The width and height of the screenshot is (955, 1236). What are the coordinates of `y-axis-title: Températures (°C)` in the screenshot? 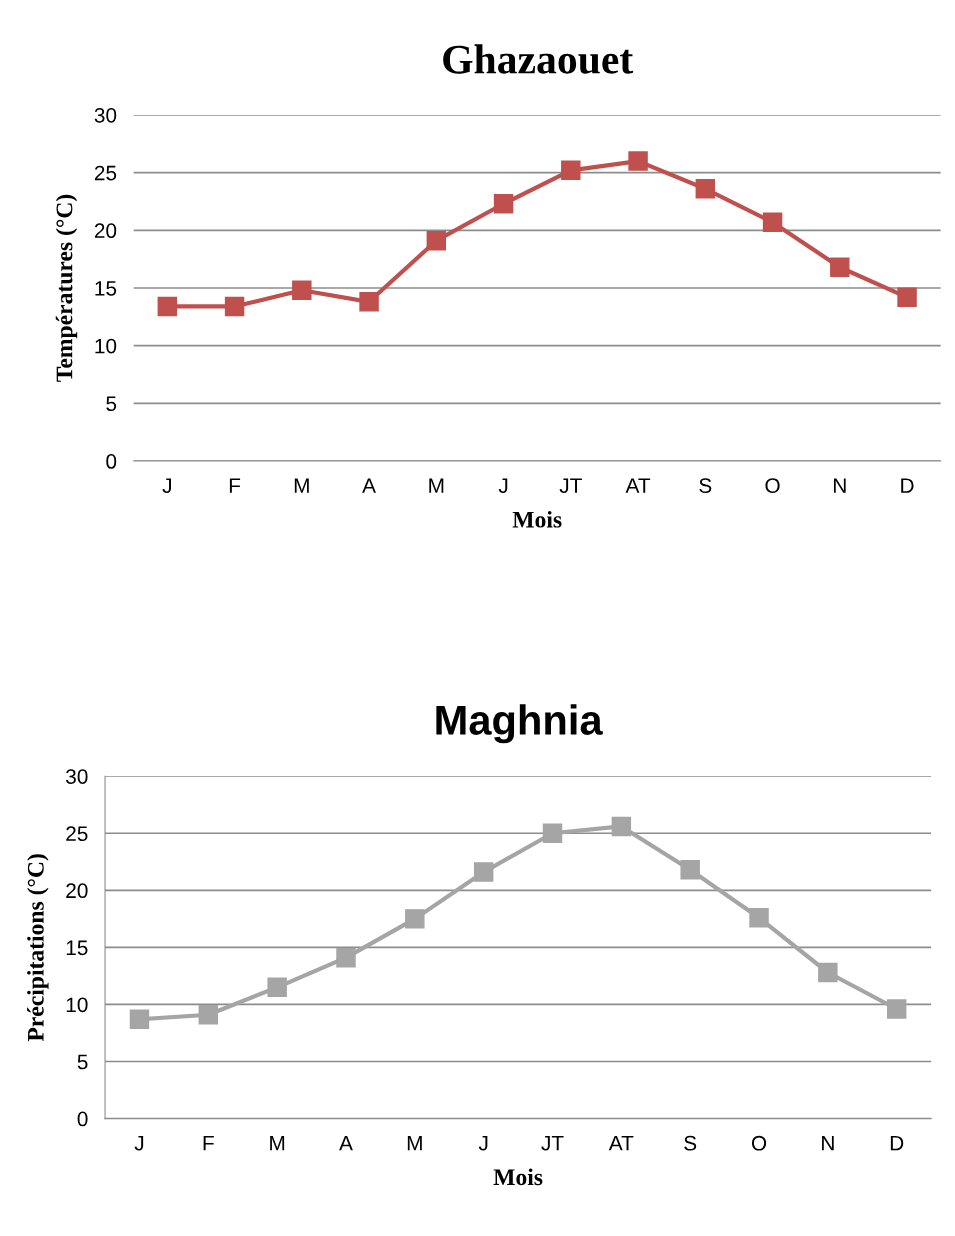 It's located at (66, 288).